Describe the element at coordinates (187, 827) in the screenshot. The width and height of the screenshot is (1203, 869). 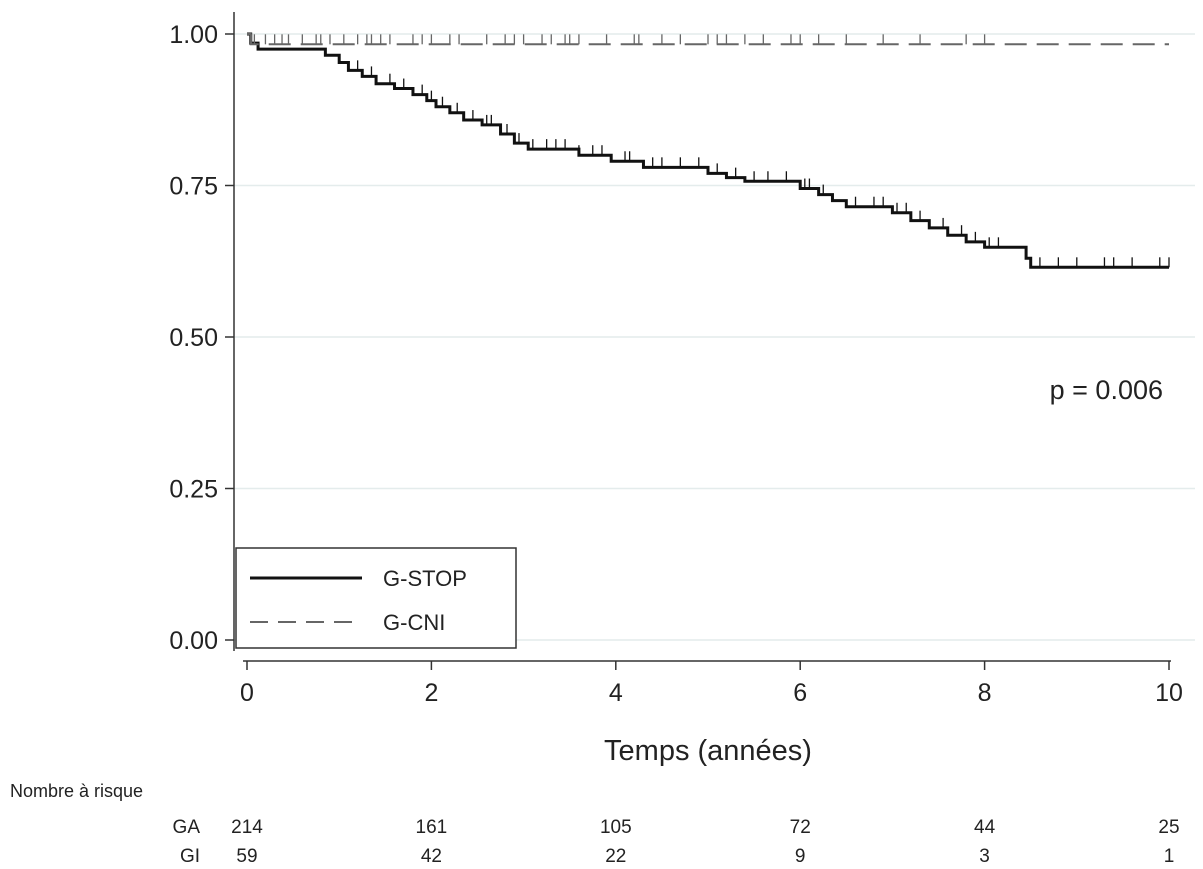
I see `risk-row-label-ga: GA` at that location.